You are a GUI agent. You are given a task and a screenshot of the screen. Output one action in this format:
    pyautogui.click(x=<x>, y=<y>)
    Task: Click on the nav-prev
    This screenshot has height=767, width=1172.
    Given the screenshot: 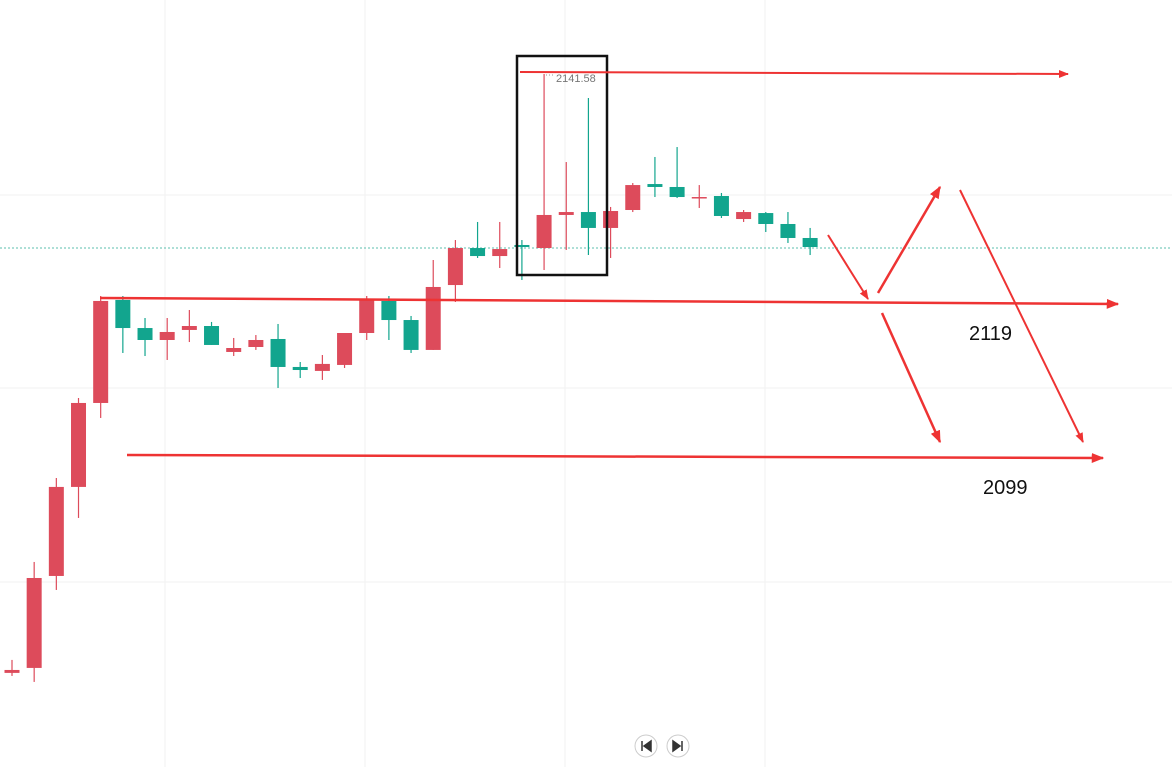 What is the action you would take?
    pyautogui.click(x=646, y=746)
    